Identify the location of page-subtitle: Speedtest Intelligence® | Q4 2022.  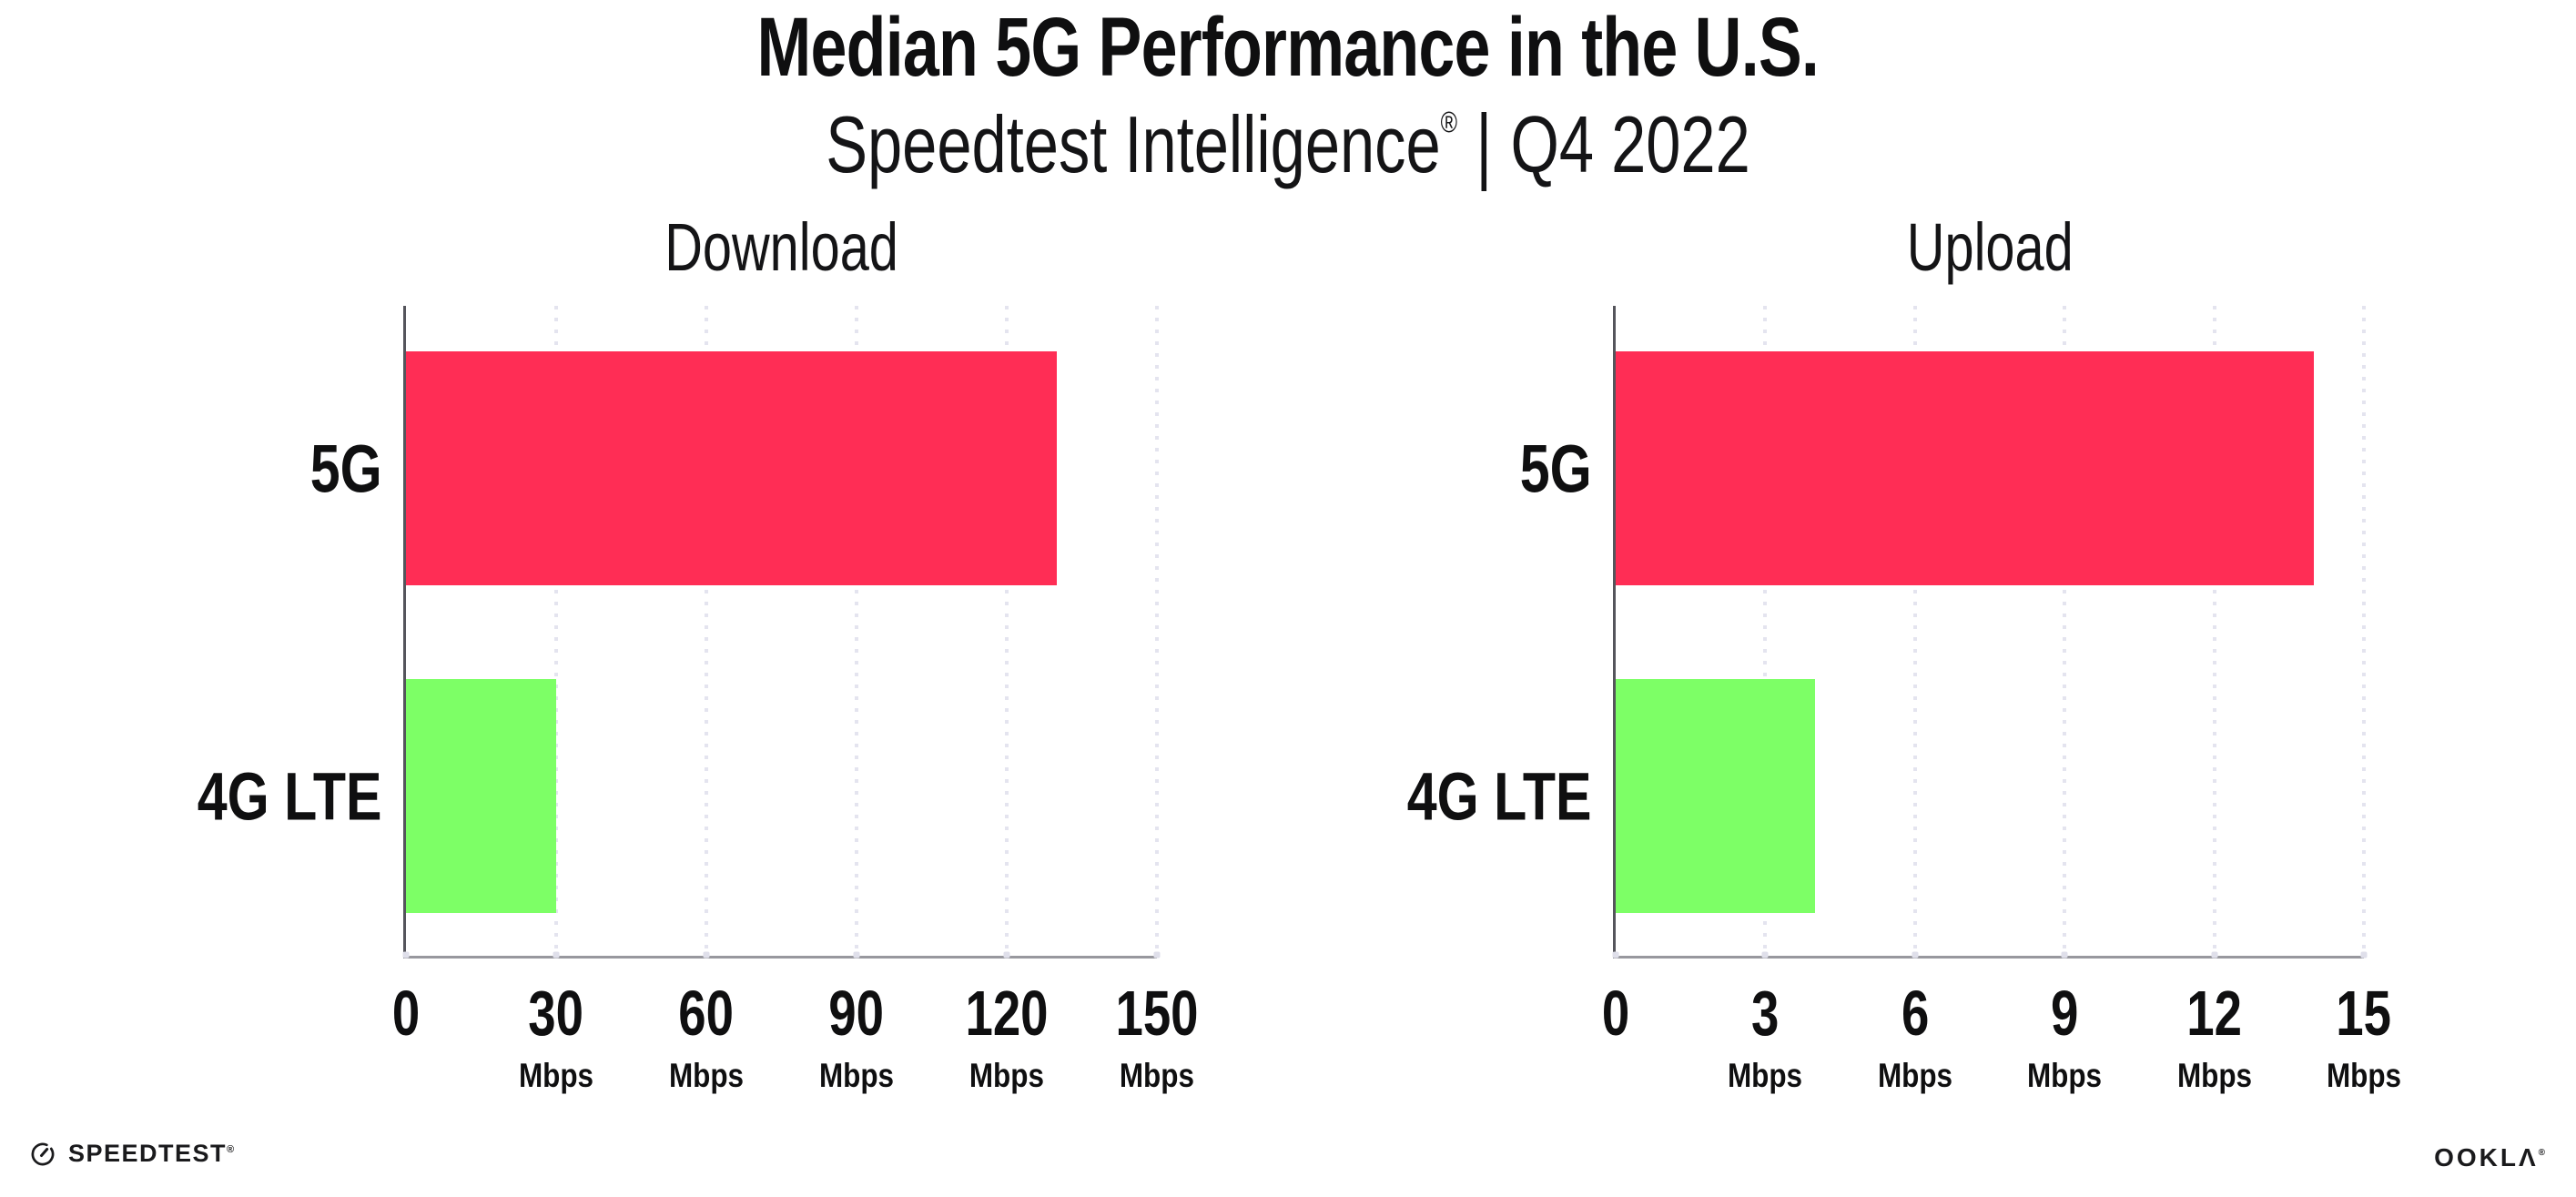
(1288, 144).